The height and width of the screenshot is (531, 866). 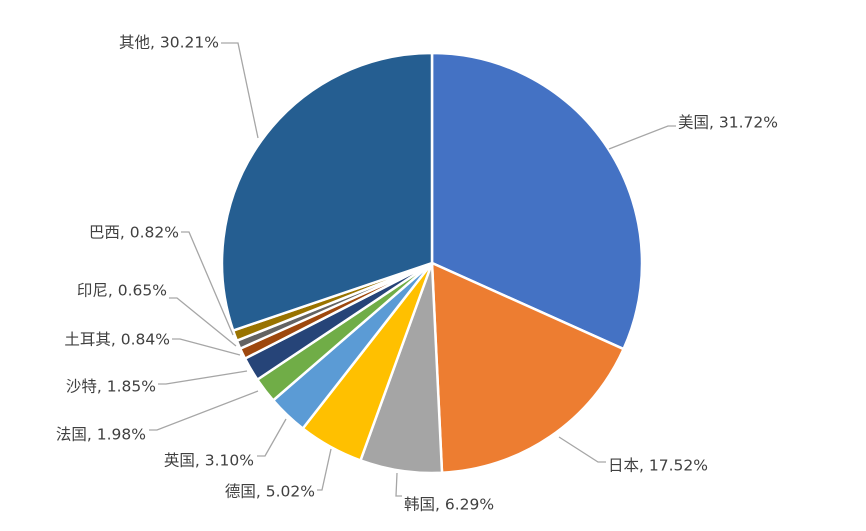 What do you see at coordinates (101, 435) in the screenshot?
I see `data-label-6: 法国, 1.98%` at bounding box center [101, 435].